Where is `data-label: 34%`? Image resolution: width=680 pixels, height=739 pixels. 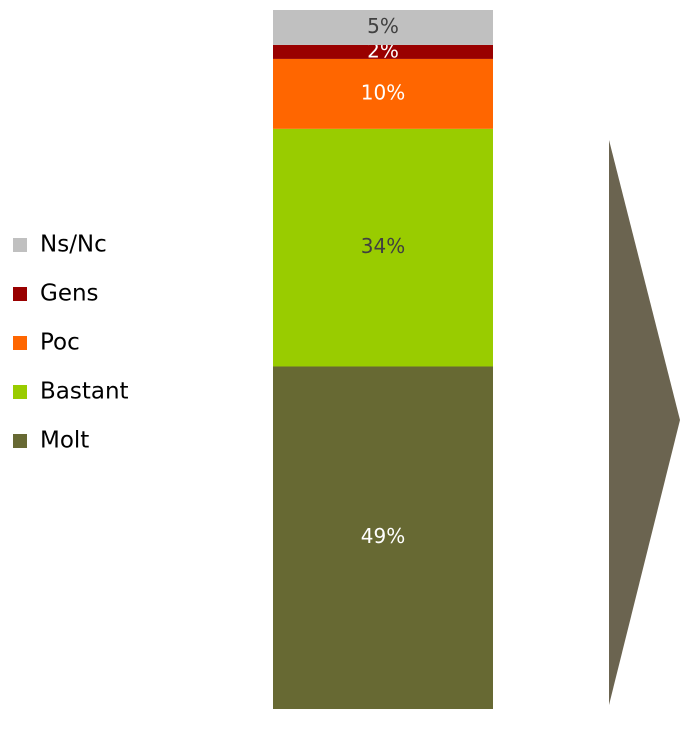 data-label: 34% is located at coordinates (383, 246).